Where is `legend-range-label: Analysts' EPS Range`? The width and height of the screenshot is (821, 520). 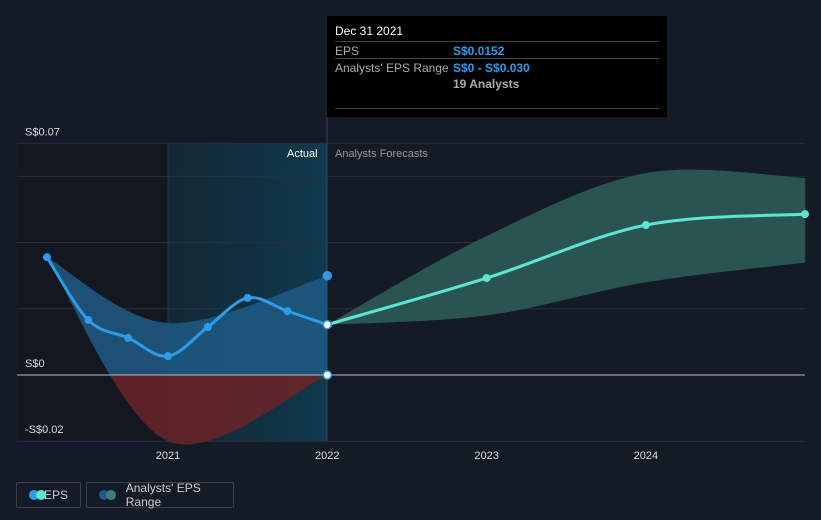
legend-range-label: Analysts' EPS Range is located at coordinates (163, 495).